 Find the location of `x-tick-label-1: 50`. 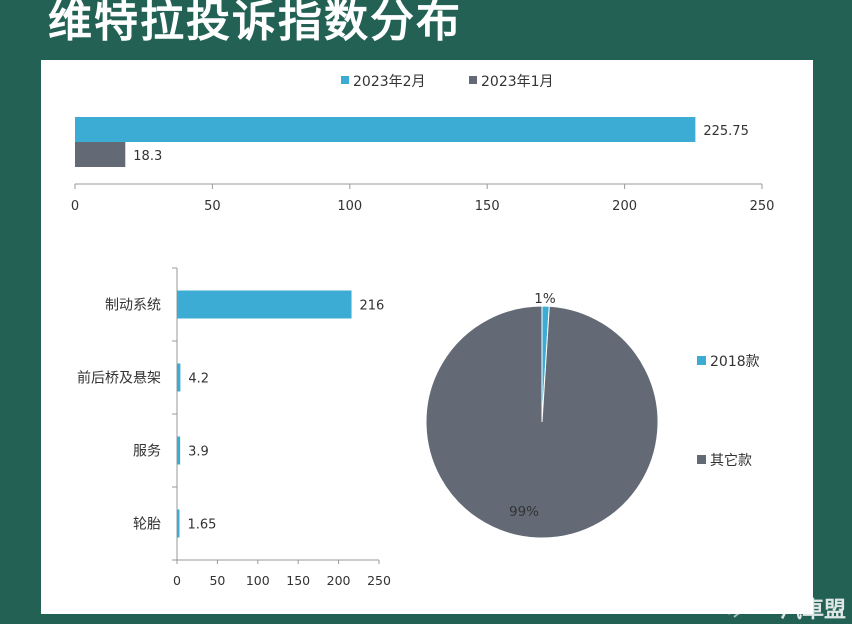

x-tick-label-1: 50 is located at coordinates (212, 206).